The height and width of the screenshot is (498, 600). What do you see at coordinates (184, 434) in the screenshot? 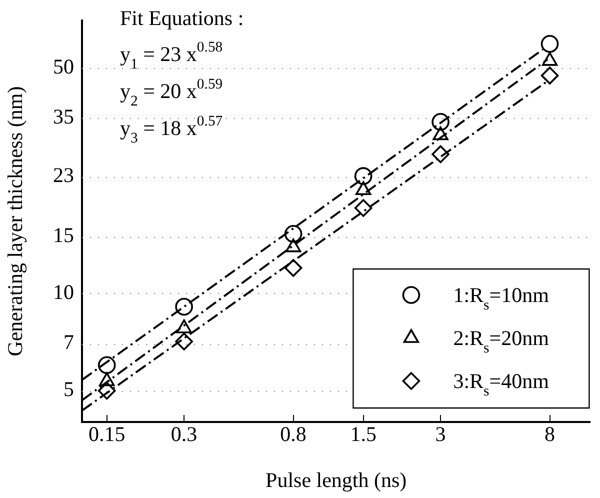
I see `x-tick-label: 0.3` at bounding box center [184, 434].